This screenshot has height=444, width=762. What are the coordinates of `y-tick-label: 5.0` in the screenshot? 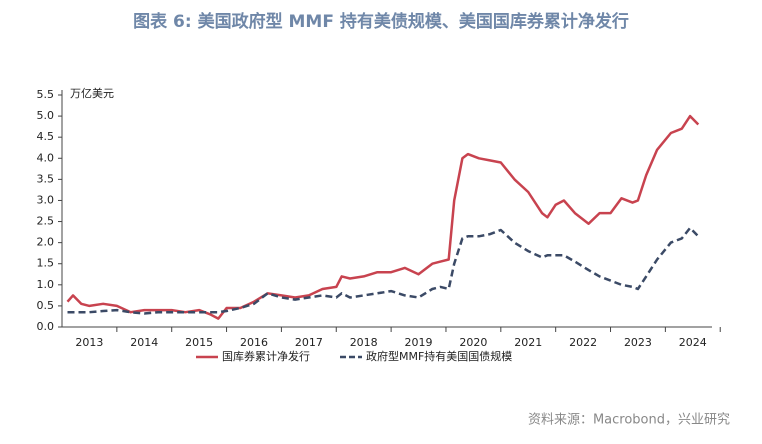 It's located at (46, 115).